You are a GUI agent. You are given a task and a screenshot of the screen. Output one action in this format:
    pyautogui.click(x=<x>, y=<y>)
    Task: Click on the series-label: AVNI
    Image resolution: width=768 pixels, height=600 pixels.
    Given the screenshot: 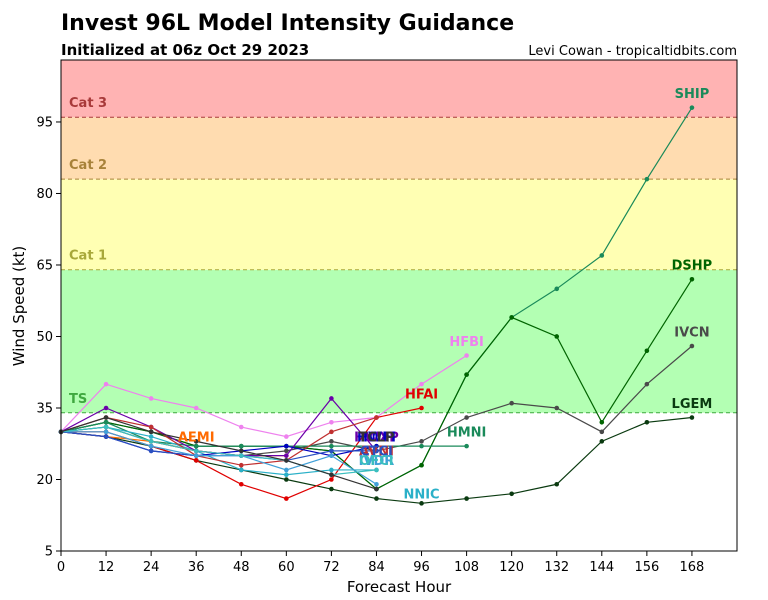 What is the action you would take?
    pyautogui.click(x=376, y=452)
    